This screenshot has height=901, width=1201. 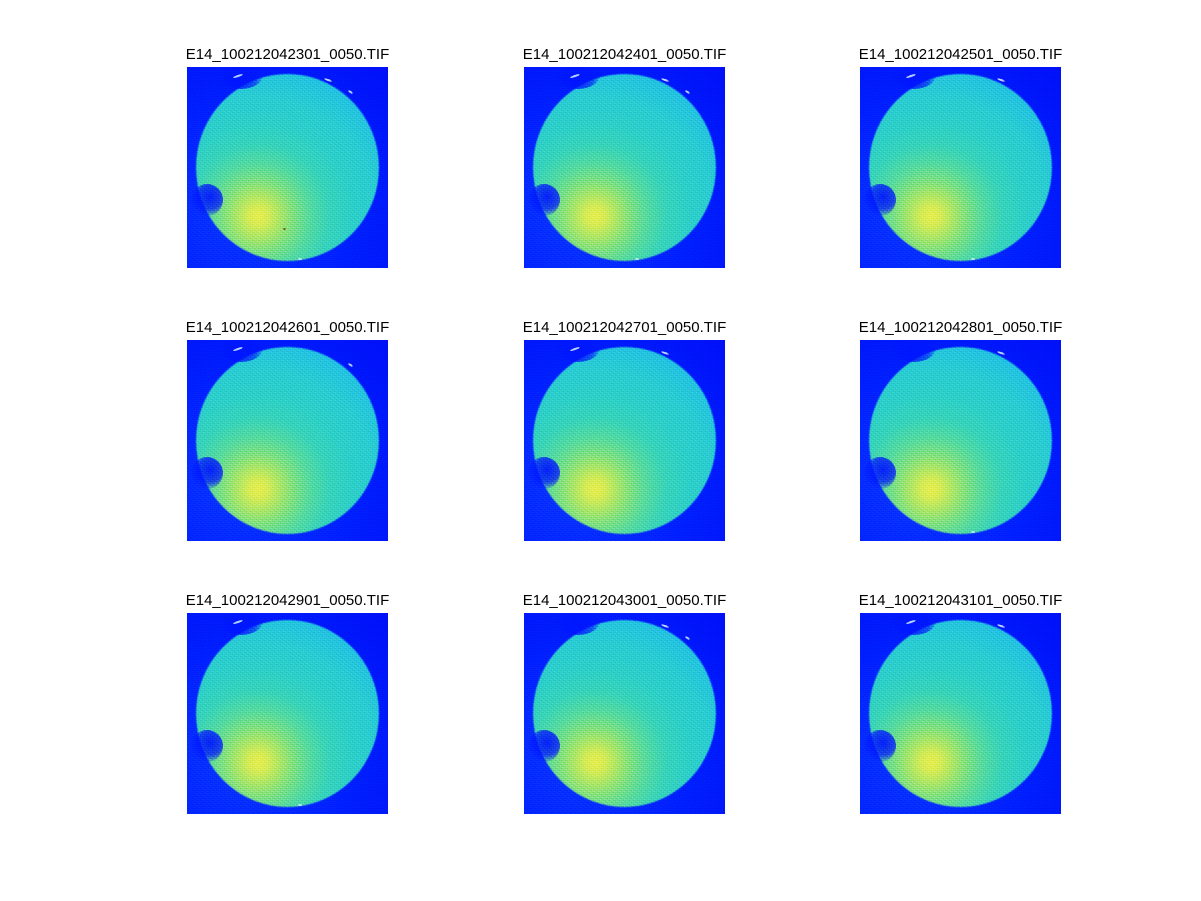 I want to click on image-panel: E14_100212042601_0050.TIF, so click(x=287, y=430).